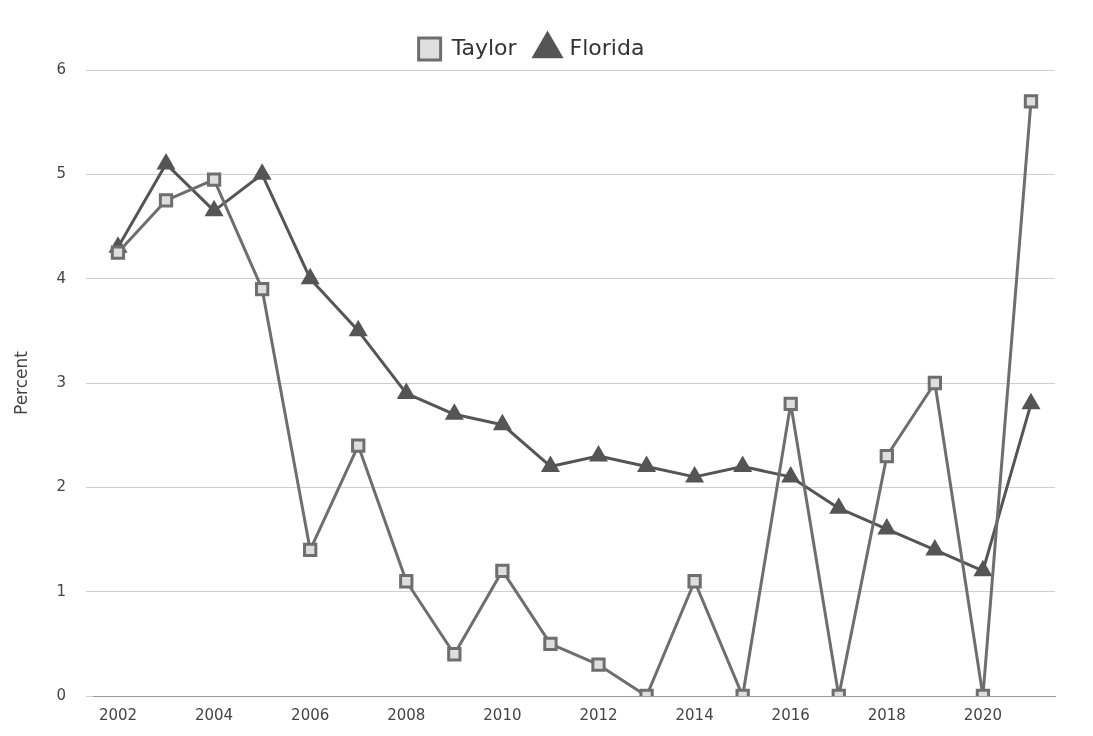  What do you see at coordinates (61, 68) in the screenshot?
I see `y-tick-label: 6` at bounding box center [61, 68].